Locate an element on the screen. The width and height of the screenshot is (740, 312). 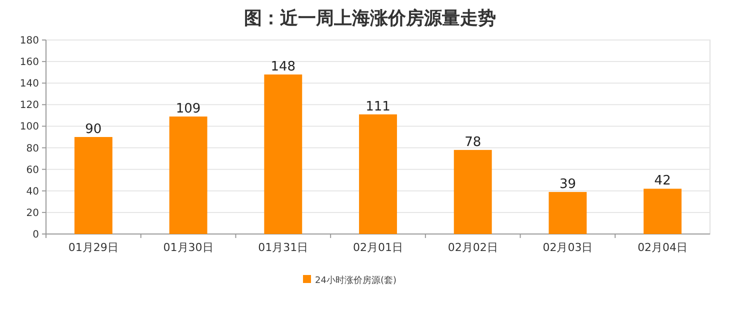
x-tick-label: 01月31日 is located at coordinates (283, 247).